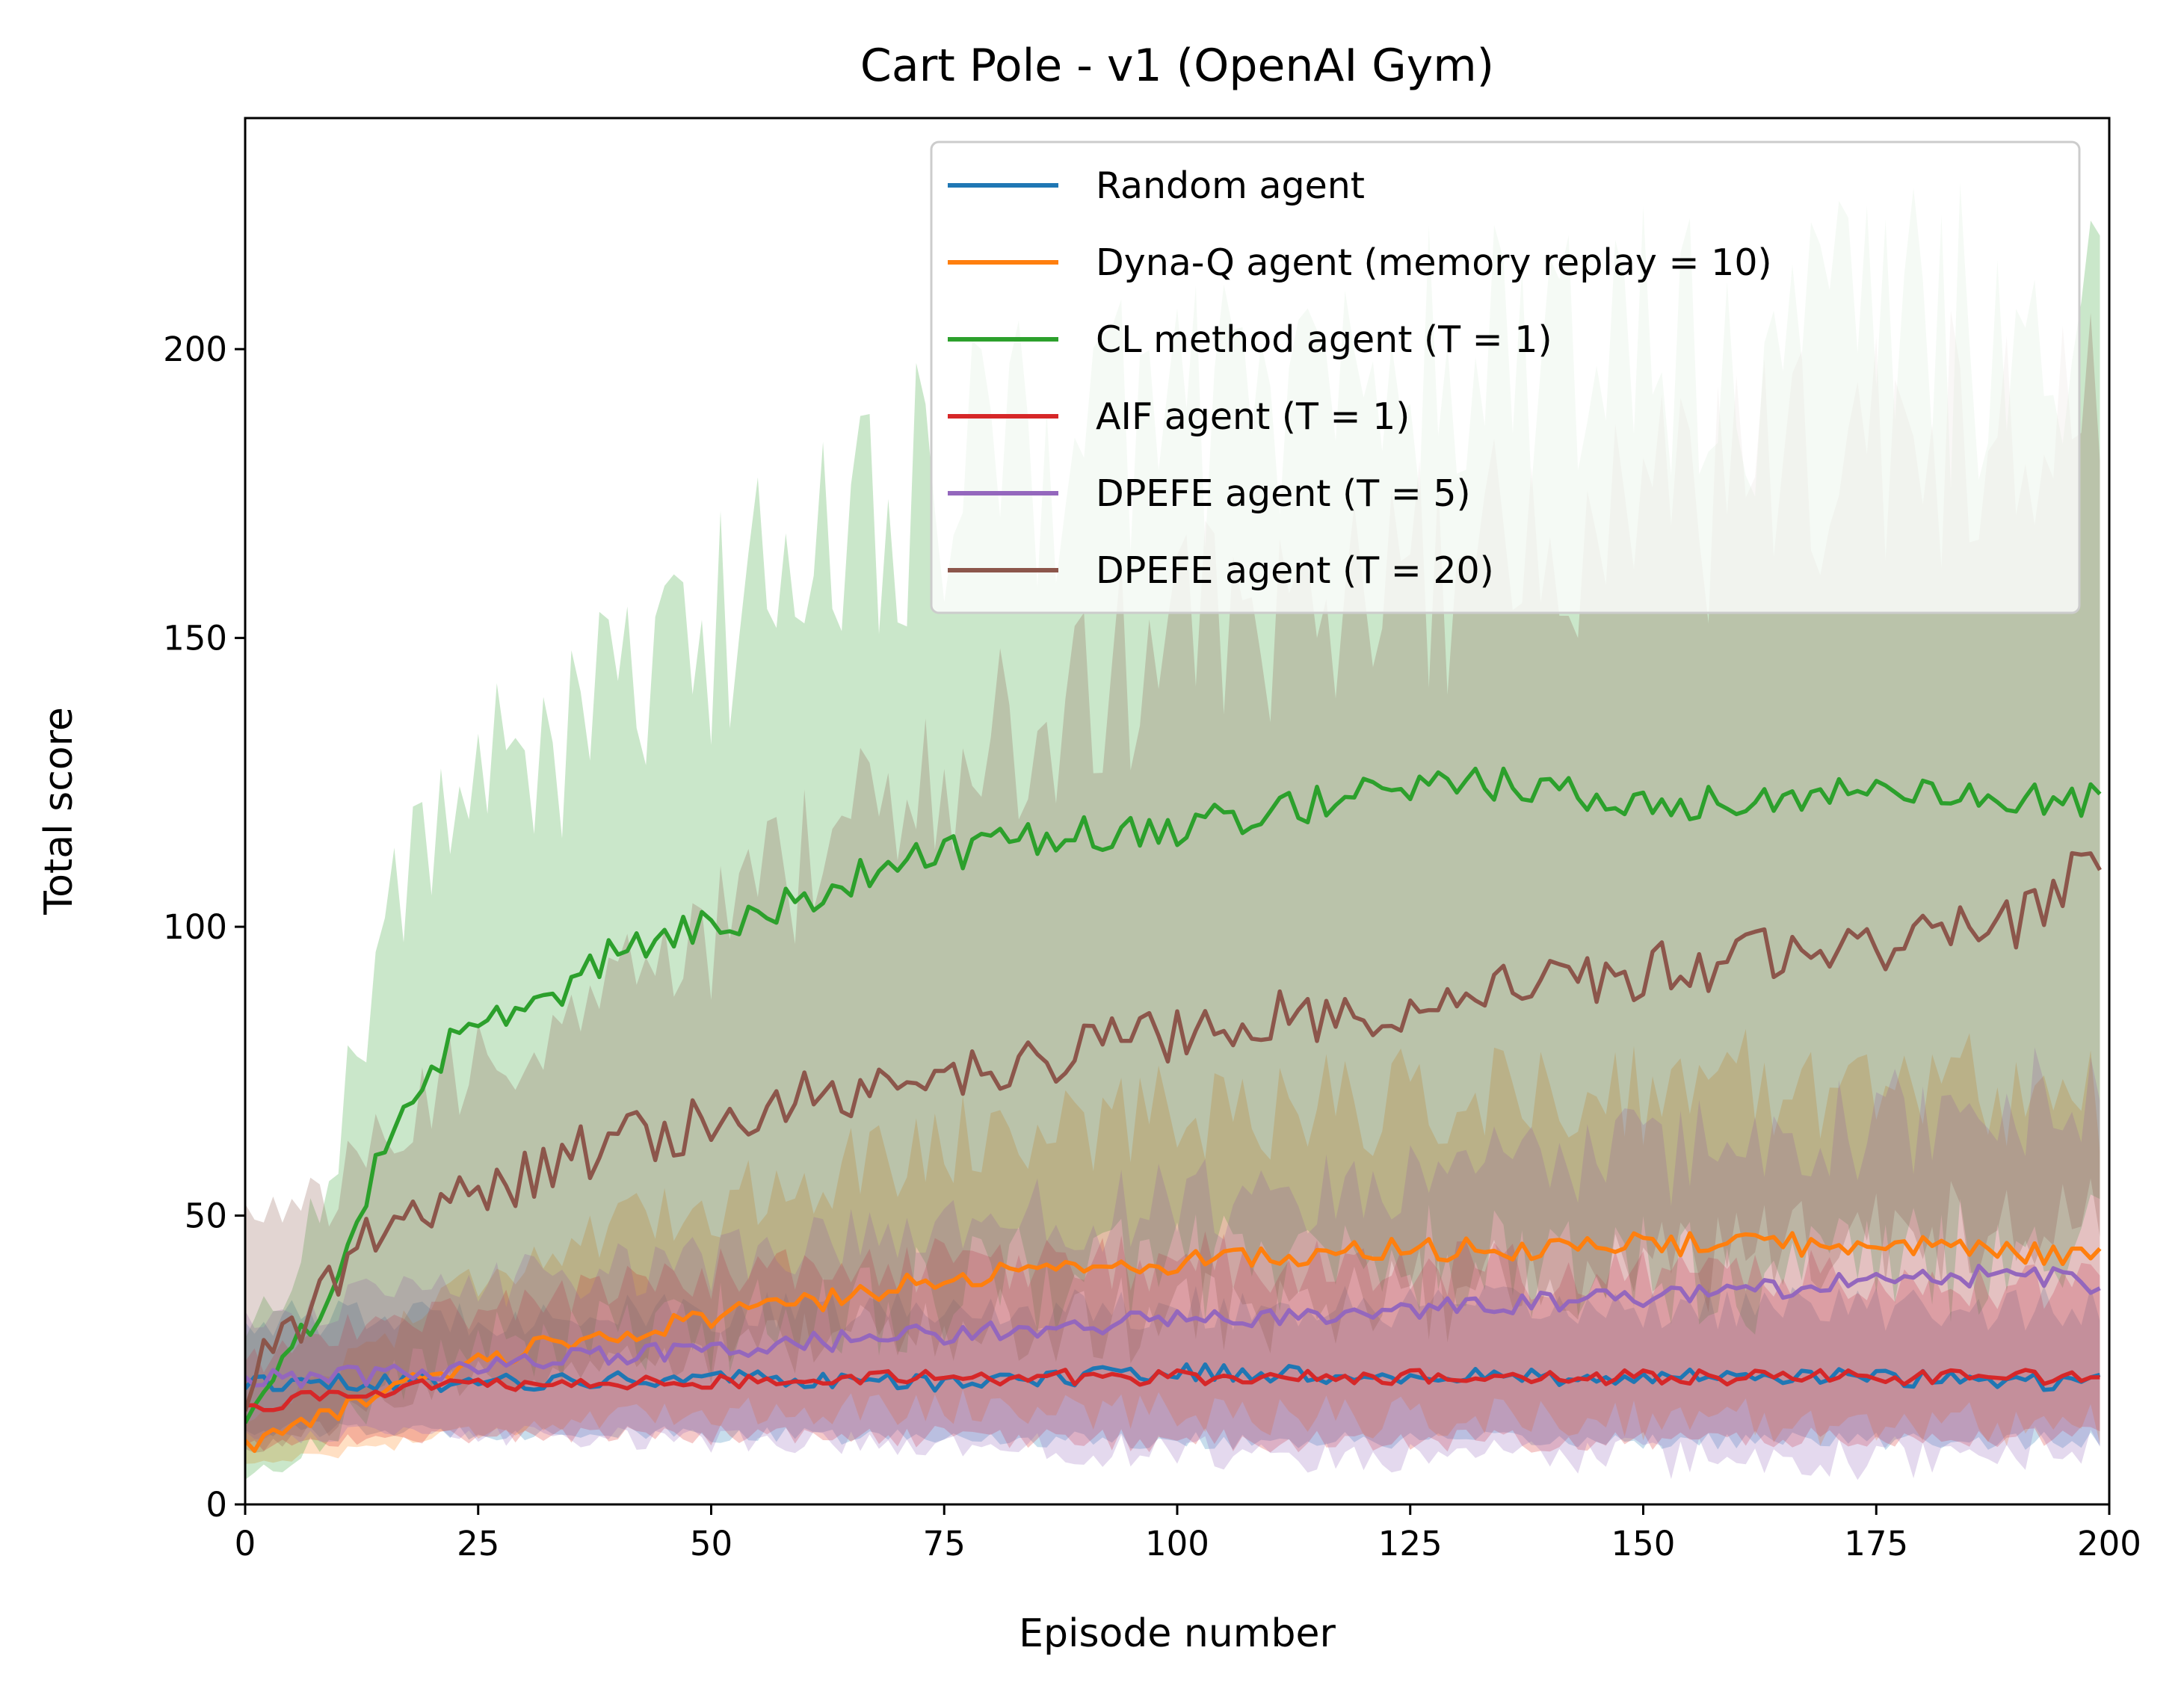  What do you see at coordinates (195, 638) in the screenshot?
I see `y-tick-label: 150` at bounding box center [195, 638].